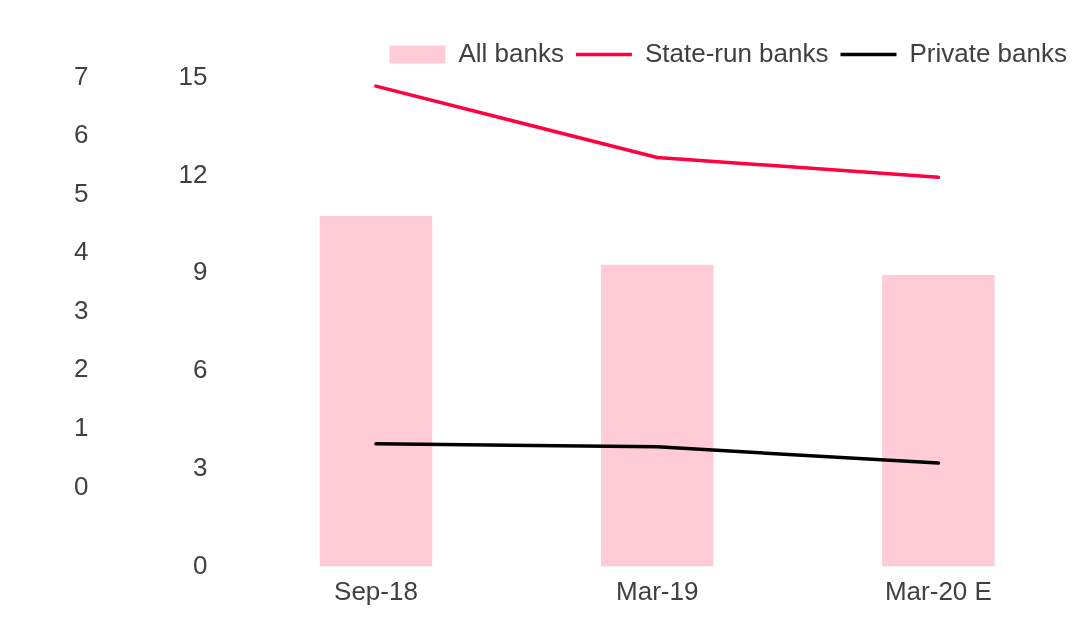 The height and width of the screenshot is (644, 1079). I want to click on y2-tick-label: 6, so click(81, 134).